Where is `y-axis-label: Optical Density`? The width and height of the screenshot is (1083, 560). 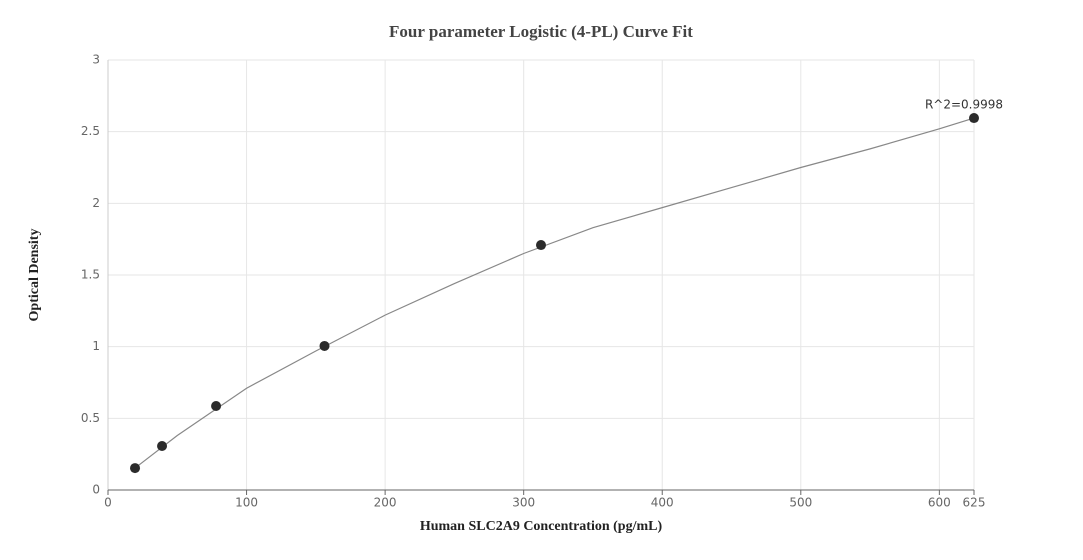
y-axis-label: Optical Density is located at coordinates (34, 275).